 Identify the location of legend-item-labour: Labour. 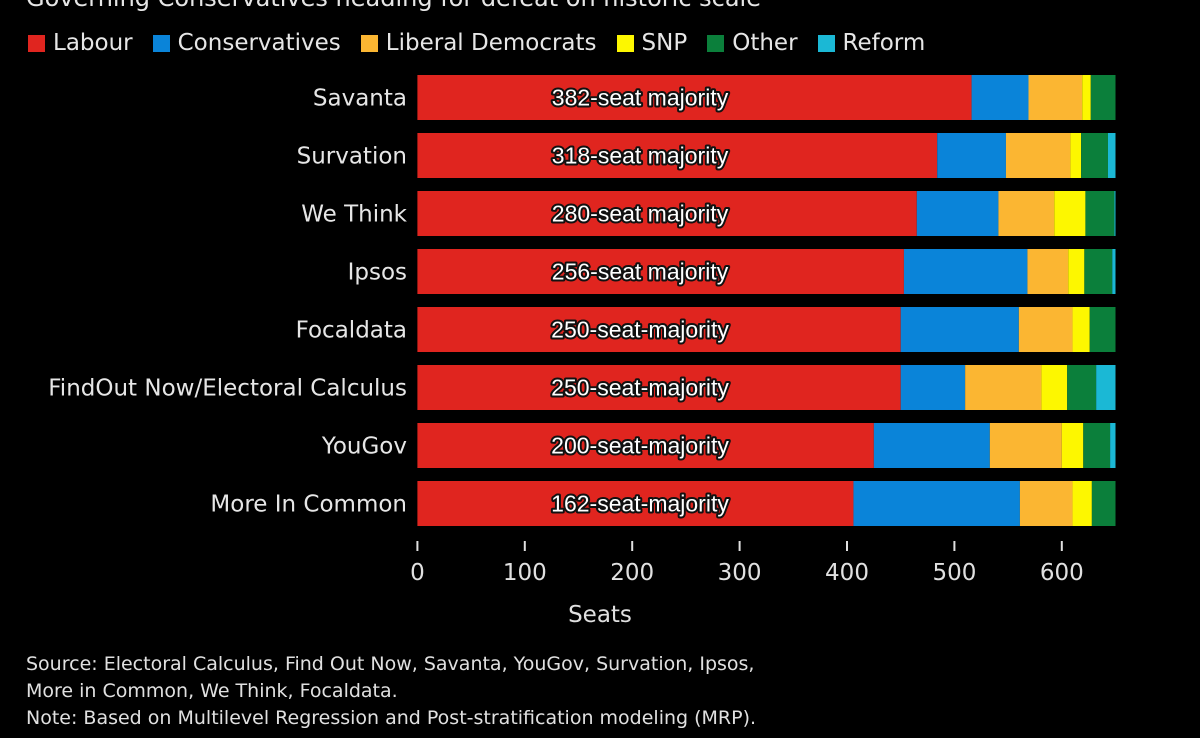
(80, 43).